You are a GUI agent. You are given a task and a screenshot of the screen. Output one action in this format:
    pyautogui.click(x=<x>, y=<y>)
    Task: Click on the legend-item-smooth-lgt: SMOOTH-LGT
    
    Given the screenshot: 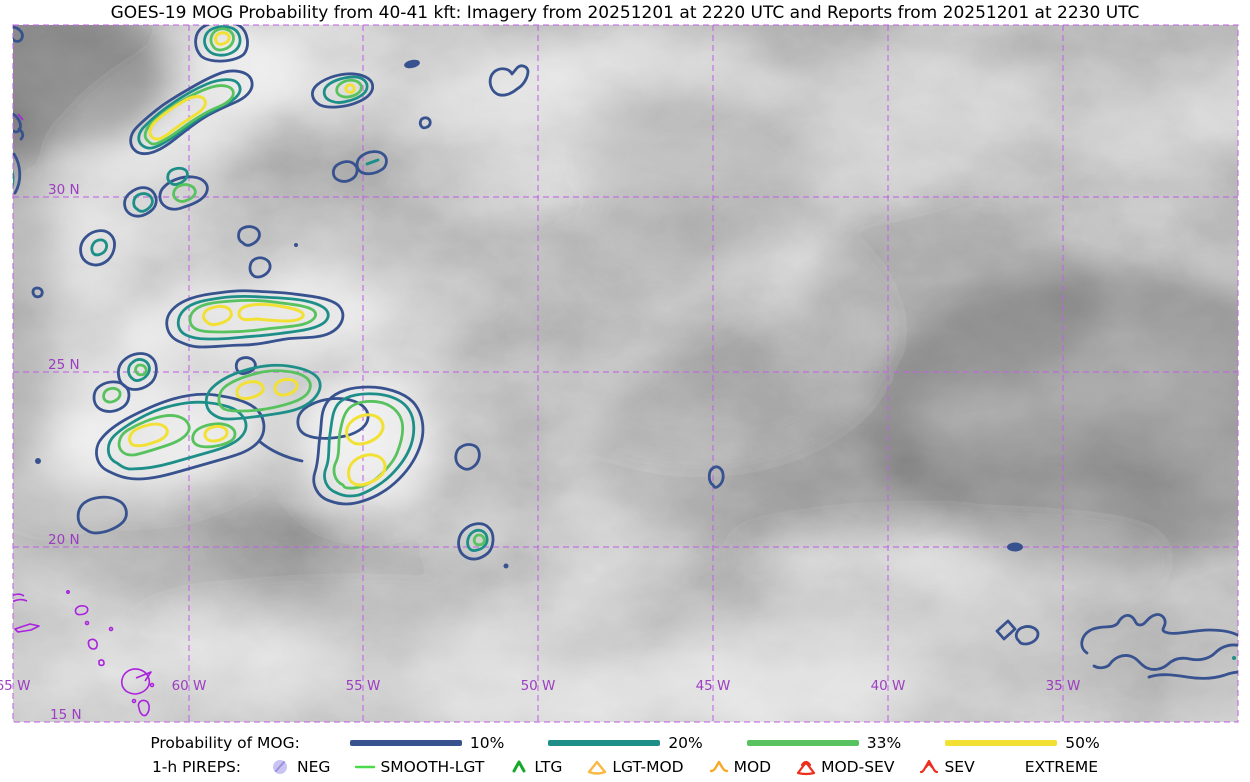 What is the action you would take?
    pyautogui.click(x=419, y=767)
    